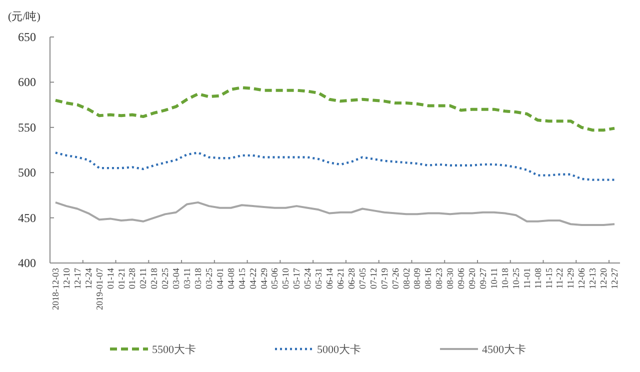 The image size is (640, 372). I want to click on x-tick-label: 11-15, so click(549, 278).